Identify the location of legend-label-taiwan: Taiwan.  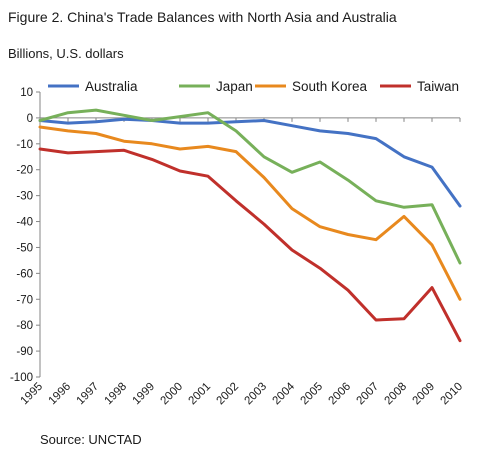
(438, 86).